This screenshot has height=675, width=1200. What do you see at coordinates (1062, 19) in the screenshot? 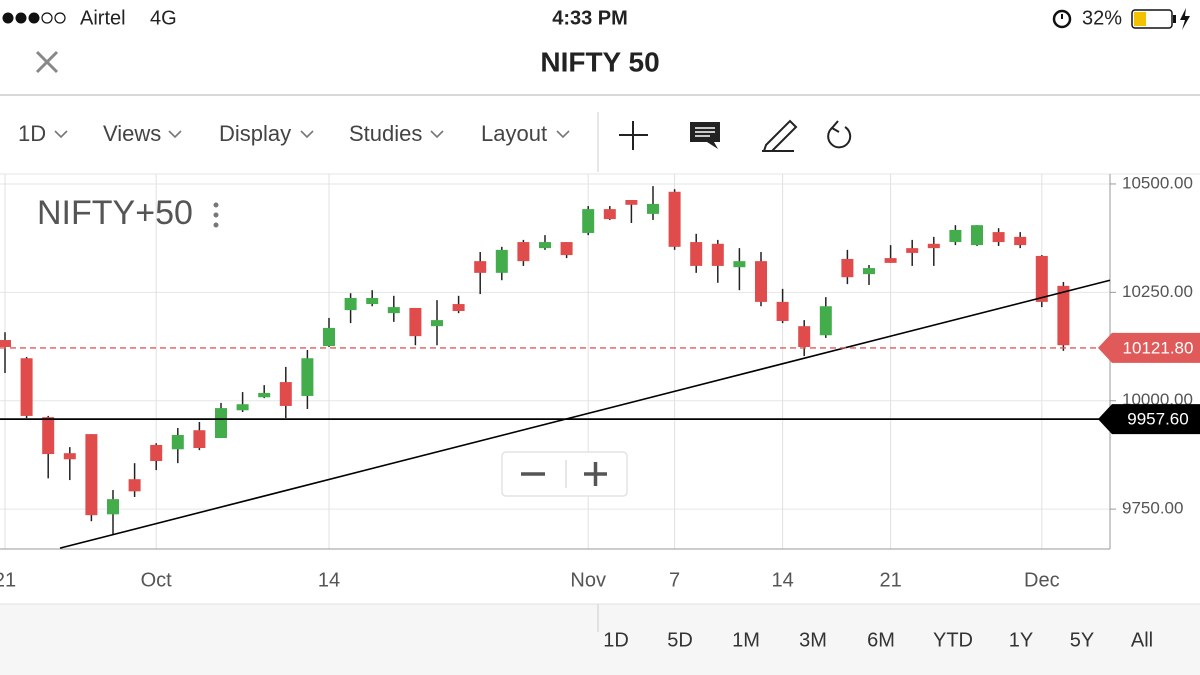
I see `alarm-icon` at bounding box center [1062, 19].